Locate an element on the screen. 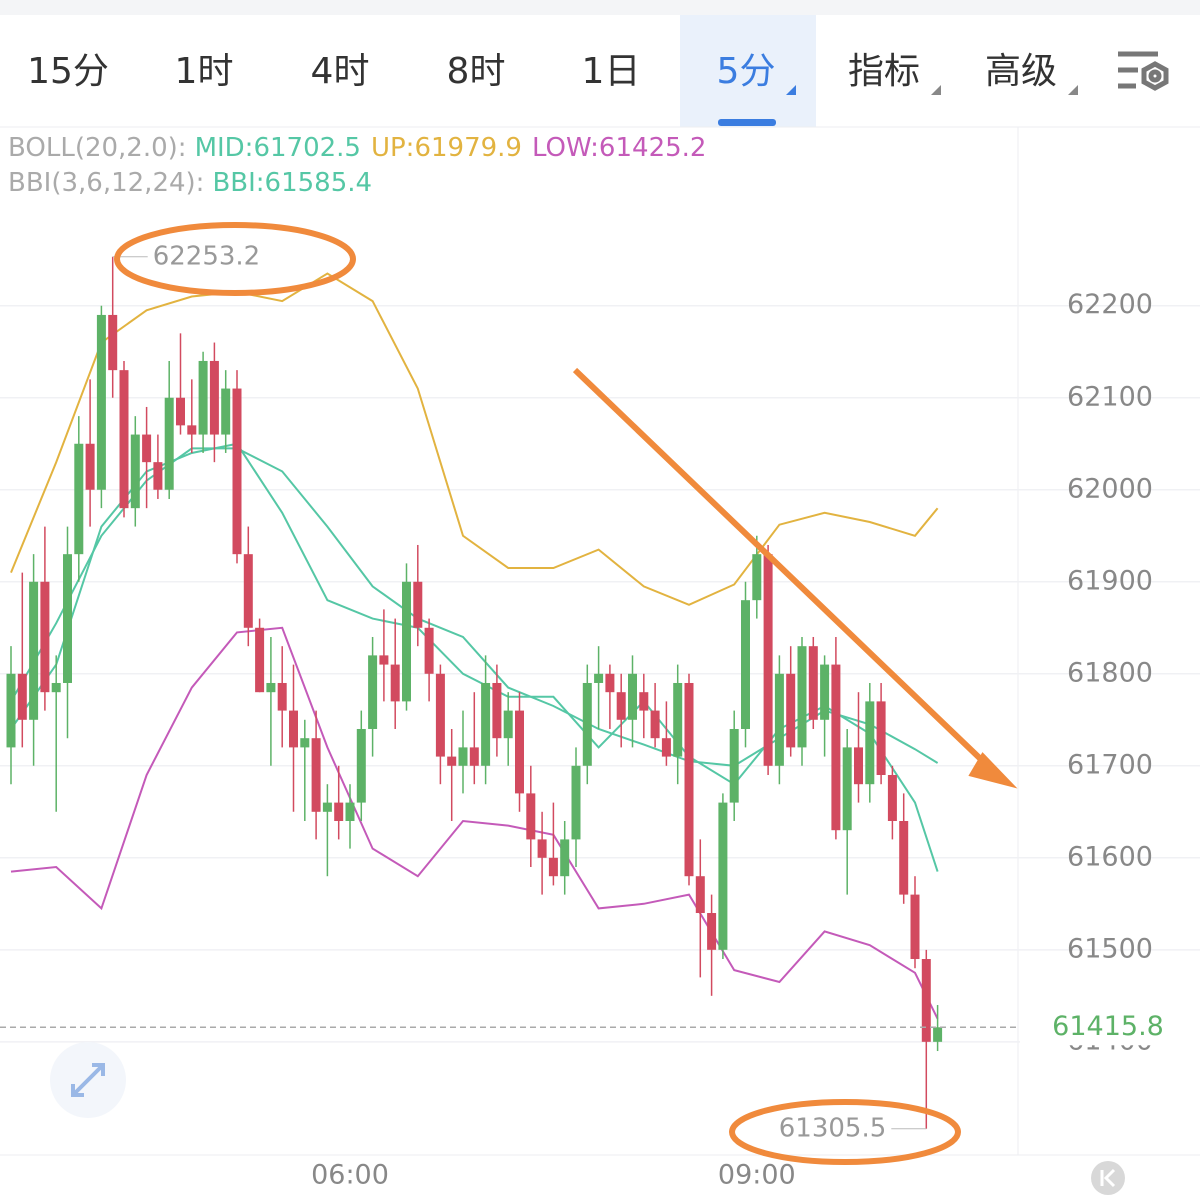 Image resolution: width=1200 pixels, height=1198 pixels. scroll-latest-button is located at coordinates (1108, 1178).